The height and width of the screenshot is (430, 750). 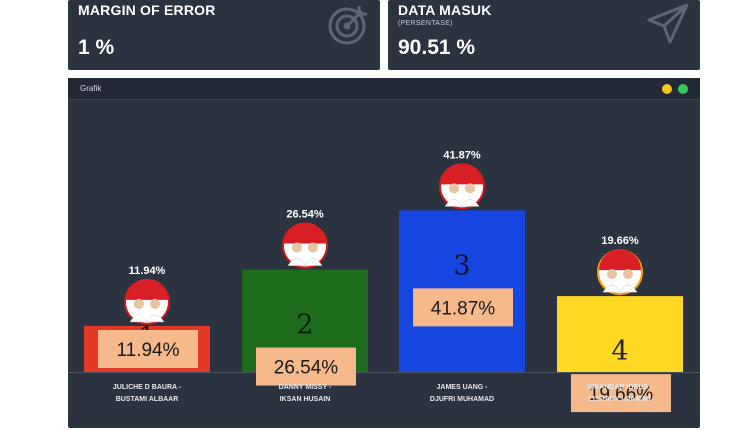 I want to click on category-label-2-2: IKSAN HUSAIN, so click(x=305, y=399).